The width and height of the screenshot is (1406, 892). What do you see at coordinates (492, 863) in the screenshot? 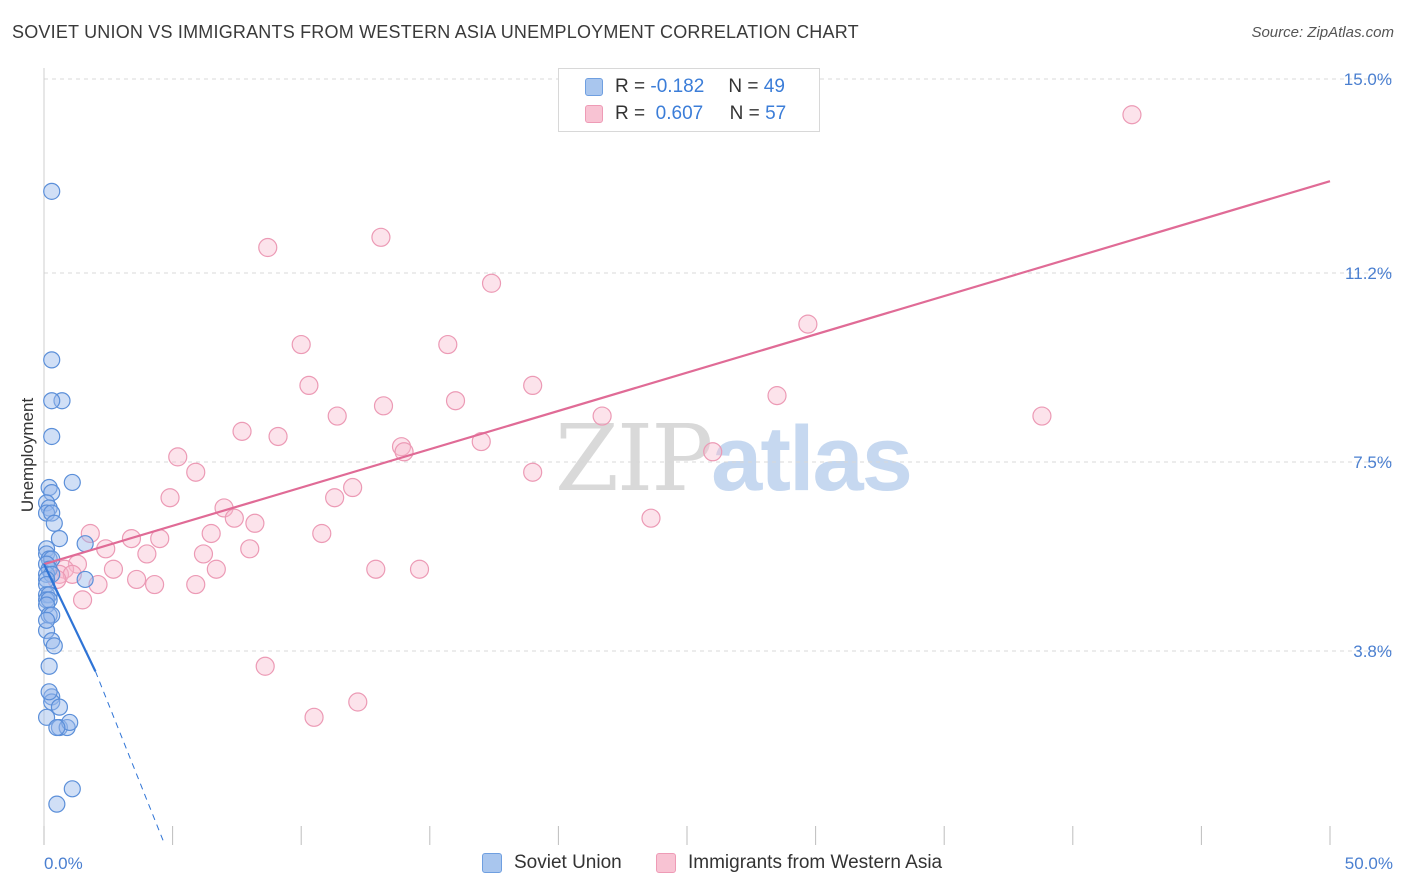
I see `bottom-legend-swatch-soviet-union` at bounding box center [492, 863].